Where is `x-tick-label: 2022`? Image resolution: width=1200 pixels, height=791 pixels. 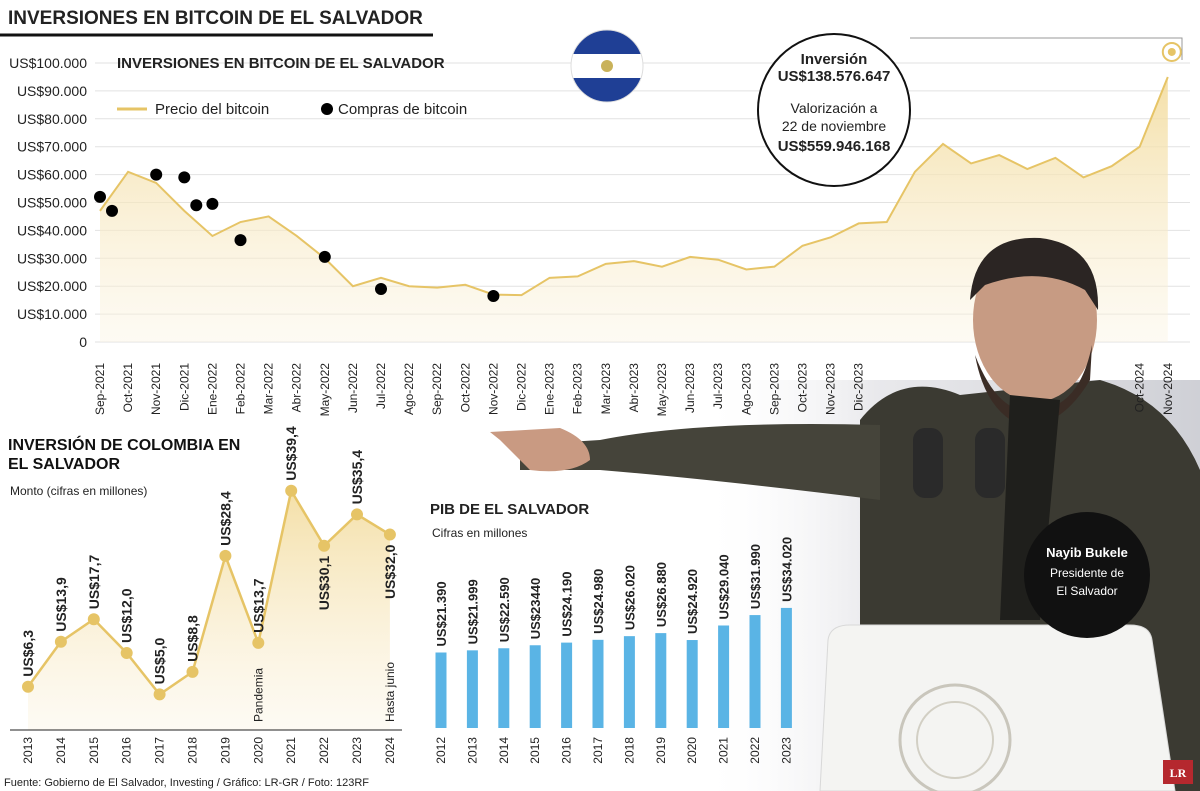
x-tick-label: 2022 is located at coordinates (324, 750).